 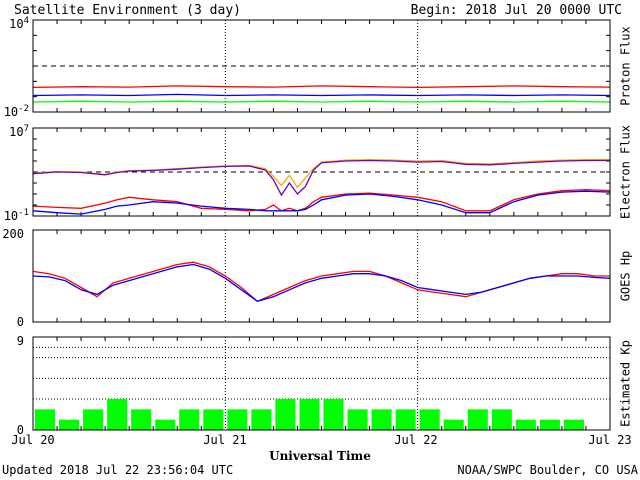 I want to click on hp-axis-label: GOES Hp, so click(x=626, y=276).